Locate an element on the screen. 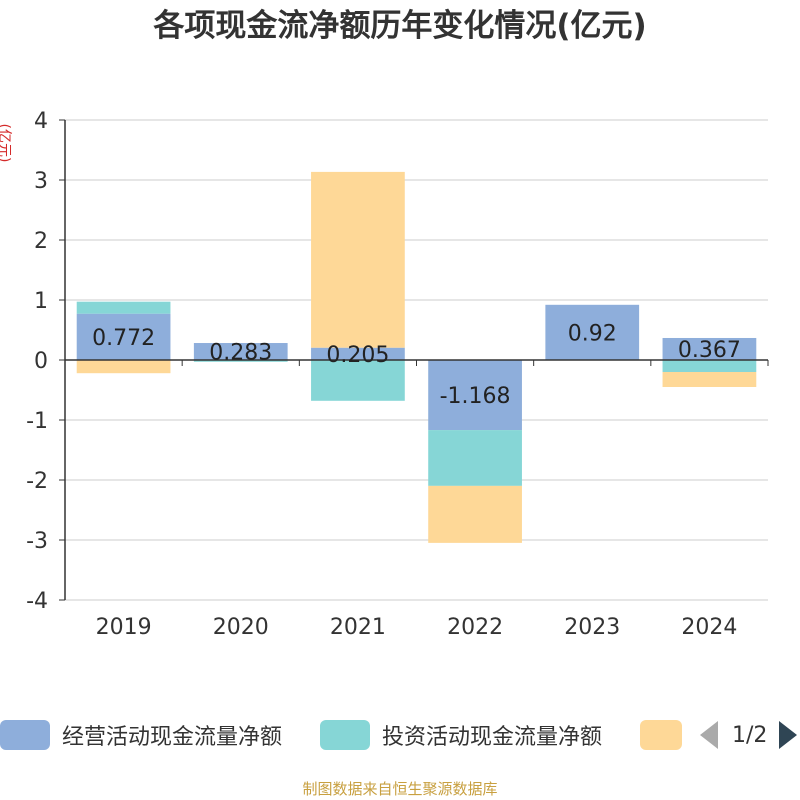 The height and width of the screenshot is (800, 800). legend-swatch-third-series is located at coordinates (661, 735).